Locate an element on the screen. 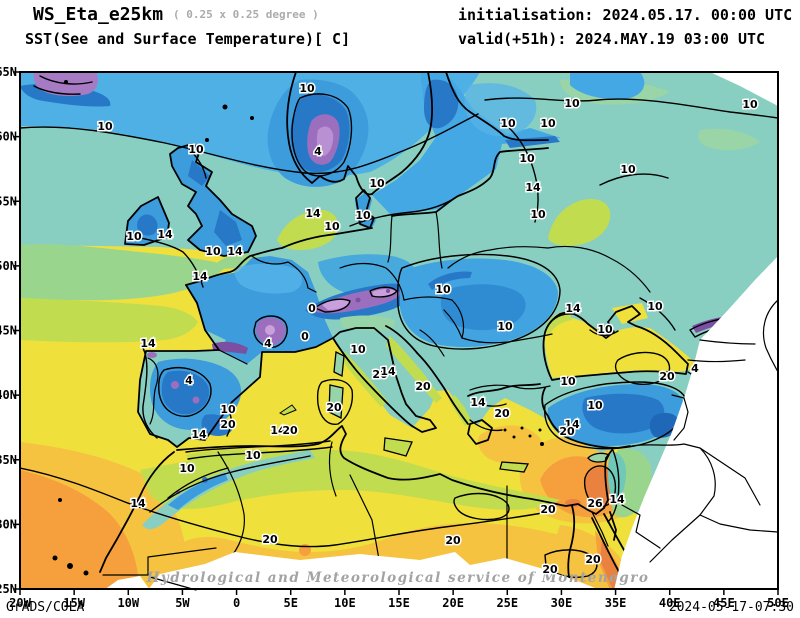 This screenshot has width=800, height=618. lon-tick-label: 30E is located at coordinates (562, 603).